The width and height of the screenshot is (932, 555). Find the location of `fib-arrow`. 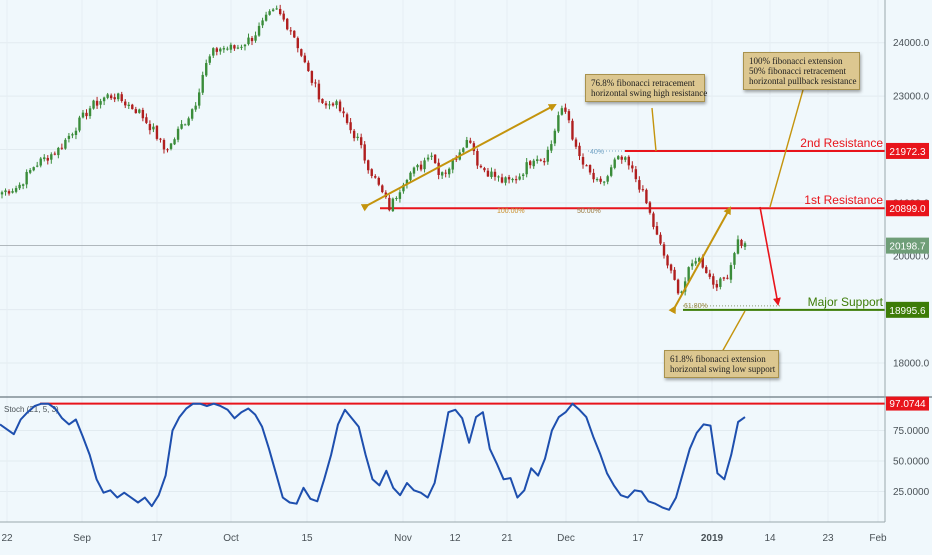

fib-arrow is located at coordinates (699, 260).